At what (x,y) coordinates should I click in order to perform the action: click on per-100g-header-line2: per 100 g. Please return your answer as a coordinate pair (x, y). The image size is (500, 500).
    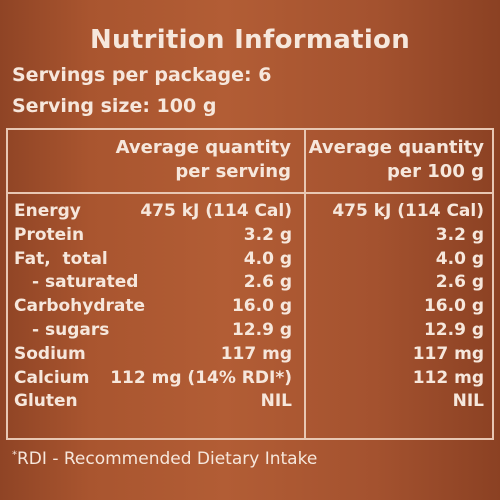
    Looking at the image, I should click on (435, 171).